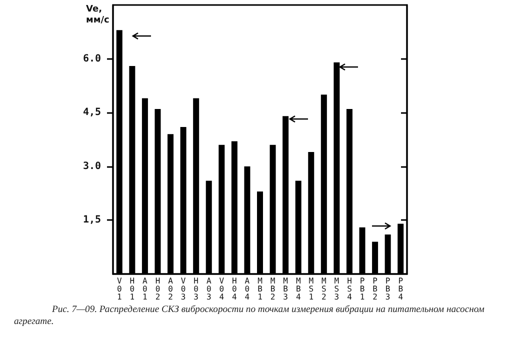 The image size is (510, 345). What do you see at coordinates (157, 289) in the screenshot?
I see `x-tick-label: H02` at bounding box center [157, 289].